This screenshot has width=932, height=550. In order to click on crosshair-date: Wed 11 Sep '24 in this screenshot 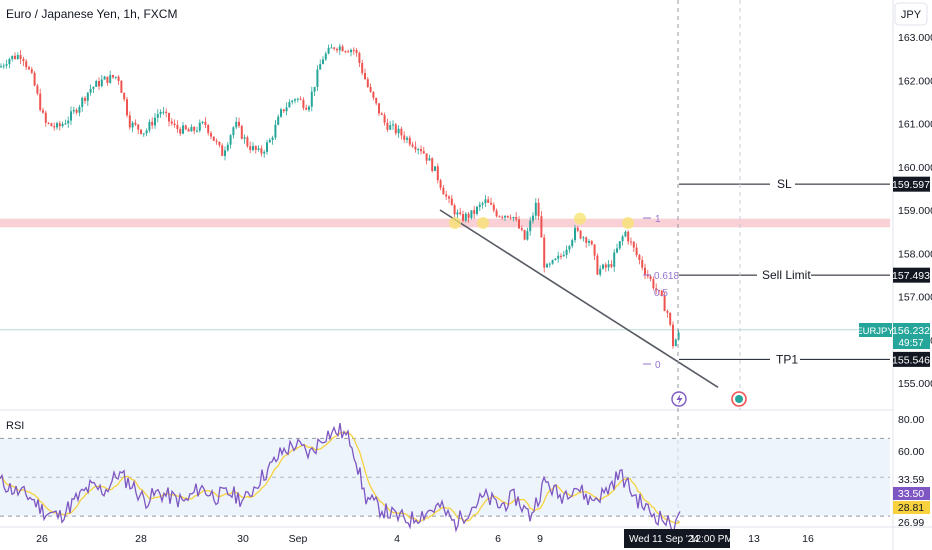, I will do `click(664, 539)`.